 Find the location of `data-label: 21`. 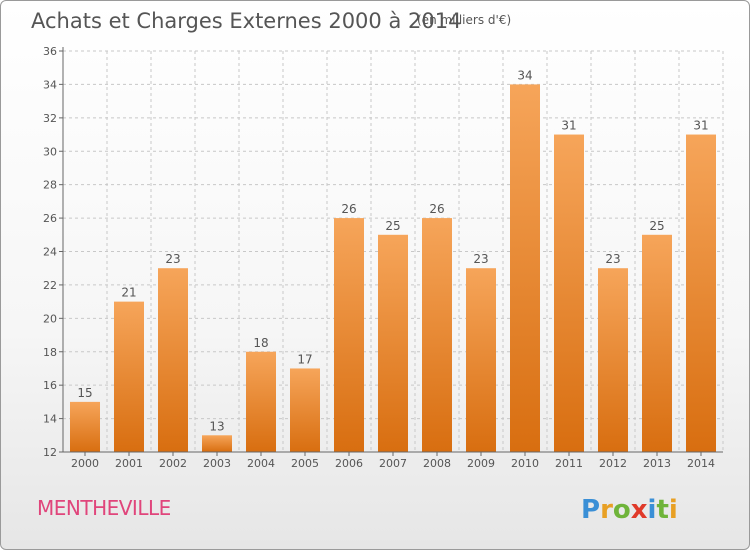

data-label: 21 is located at coordinates (128, 293).